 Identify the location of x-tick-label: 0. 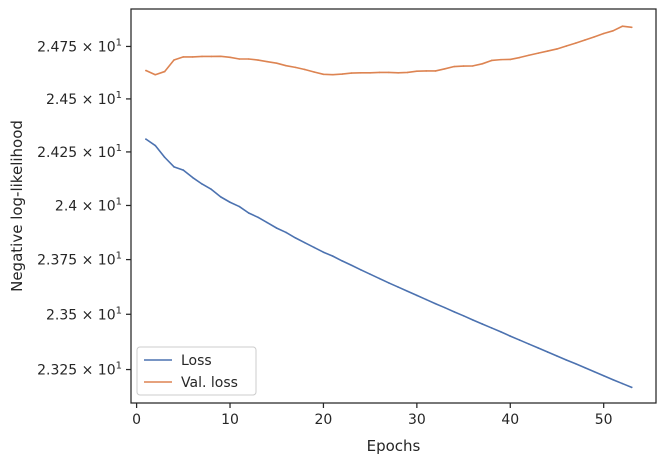
(136, 420).